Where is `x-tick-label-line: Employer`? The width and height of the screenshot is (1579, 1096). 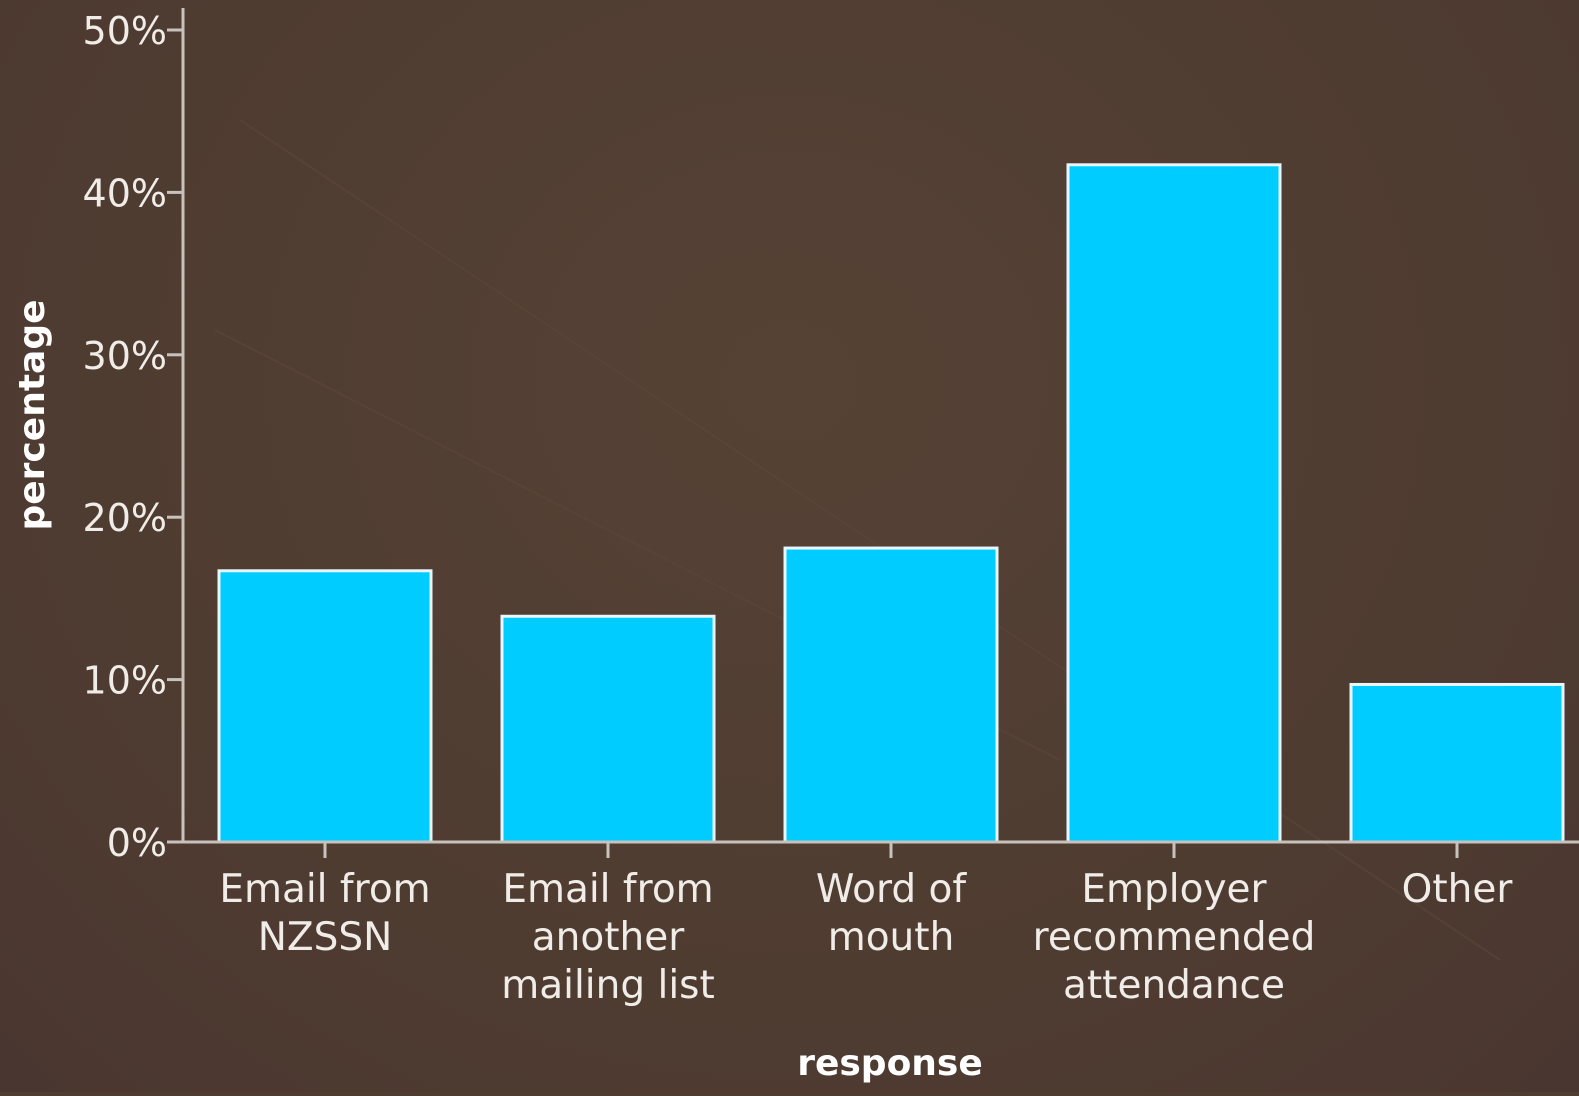 x-tick-label-line: Employer is located at coordinates (1174, 889).